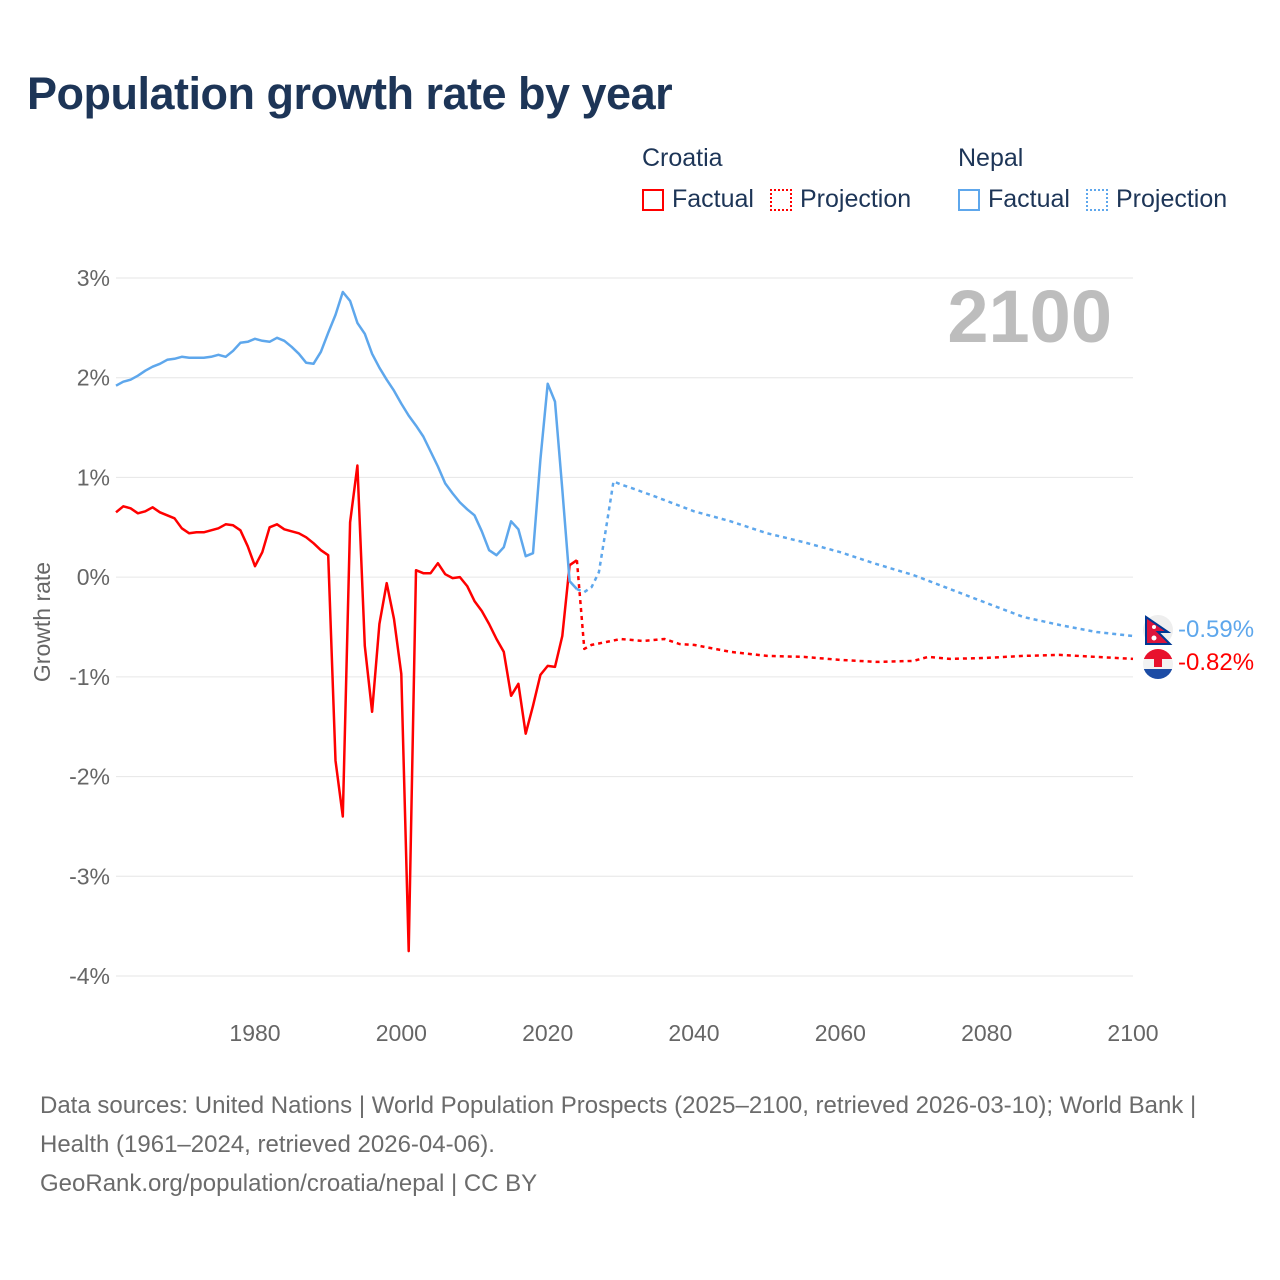 The width and height of the screenshot is (1280, 1280). I want to click on croatia-flag-icon, so click(1158, 664).